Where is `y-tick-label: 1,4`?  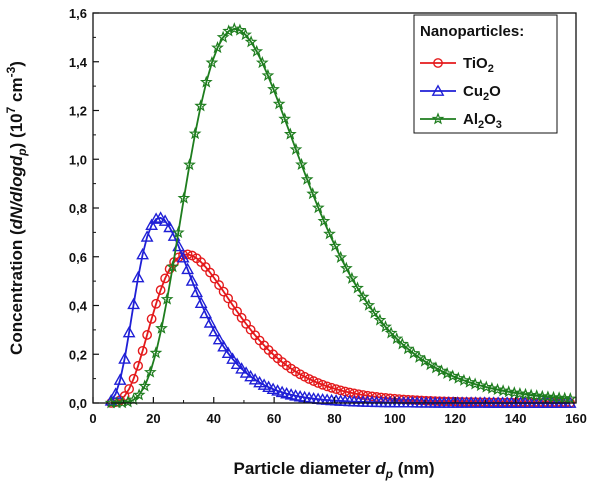 y-tick-label: 1,4 is located at coordinates (78, 62).